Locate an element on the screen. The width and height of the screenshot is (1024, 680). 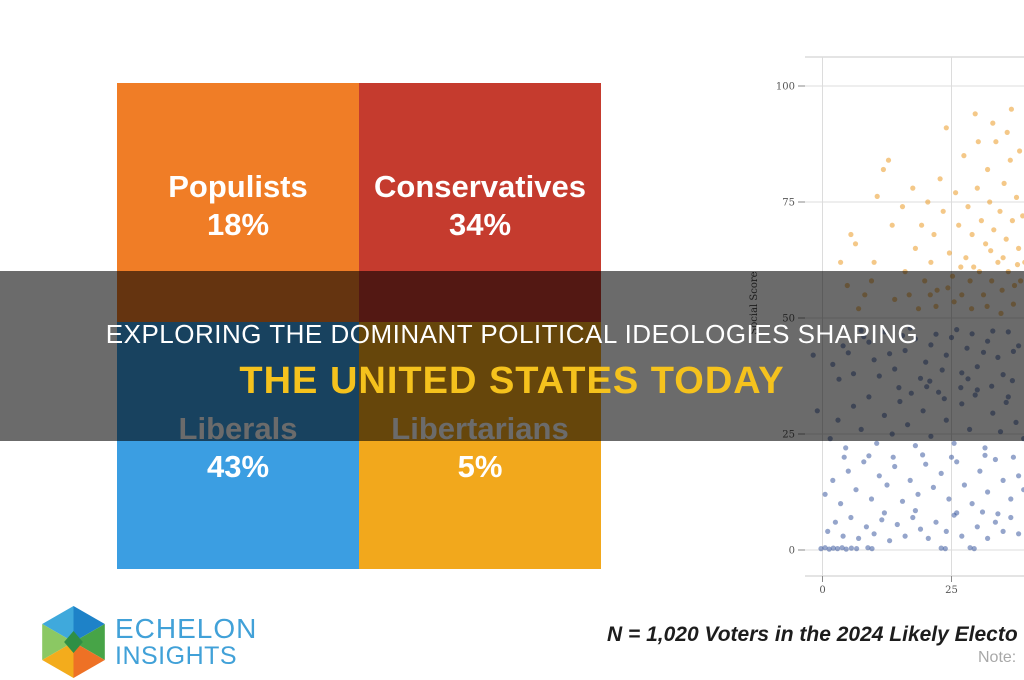
svg-text: 100 is located at coordinates (785, 87).